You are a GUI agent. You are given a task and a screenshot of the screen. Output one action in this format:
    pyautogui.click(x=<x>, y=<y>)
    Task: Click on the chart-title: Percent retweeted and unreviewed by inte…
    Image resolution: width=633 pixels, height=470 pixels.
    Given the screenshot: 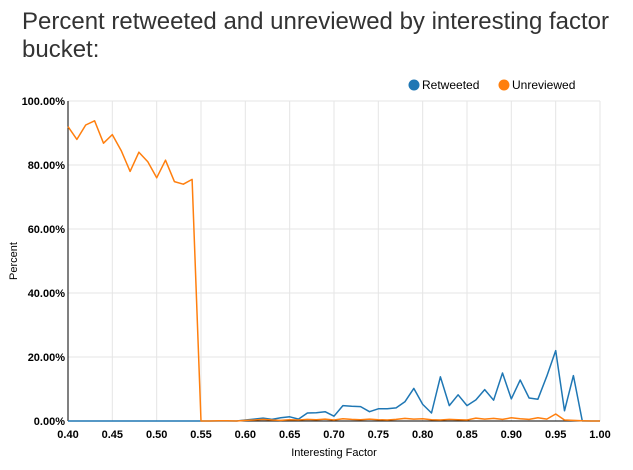 What is the action you would take?
    pyautogui.click(x=316, y=35)
    